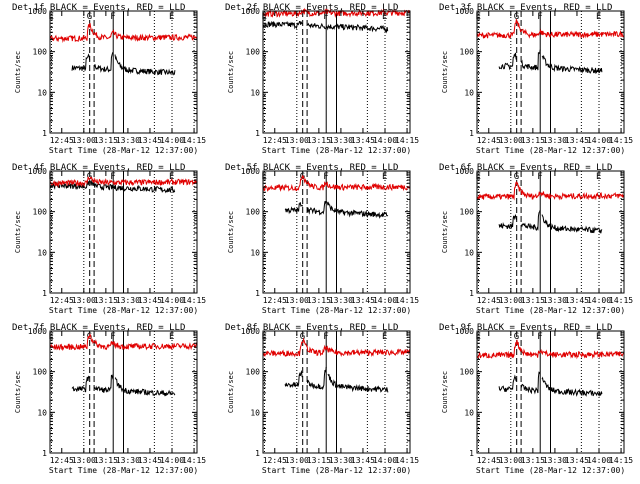 Image resolution: width=640 pixels, height=484 pixels. Describe the element at coordinates (98, 8) in the screenshot. I see `chart-title: Det 1f BLACK = Events, RED = LLD` at that location.